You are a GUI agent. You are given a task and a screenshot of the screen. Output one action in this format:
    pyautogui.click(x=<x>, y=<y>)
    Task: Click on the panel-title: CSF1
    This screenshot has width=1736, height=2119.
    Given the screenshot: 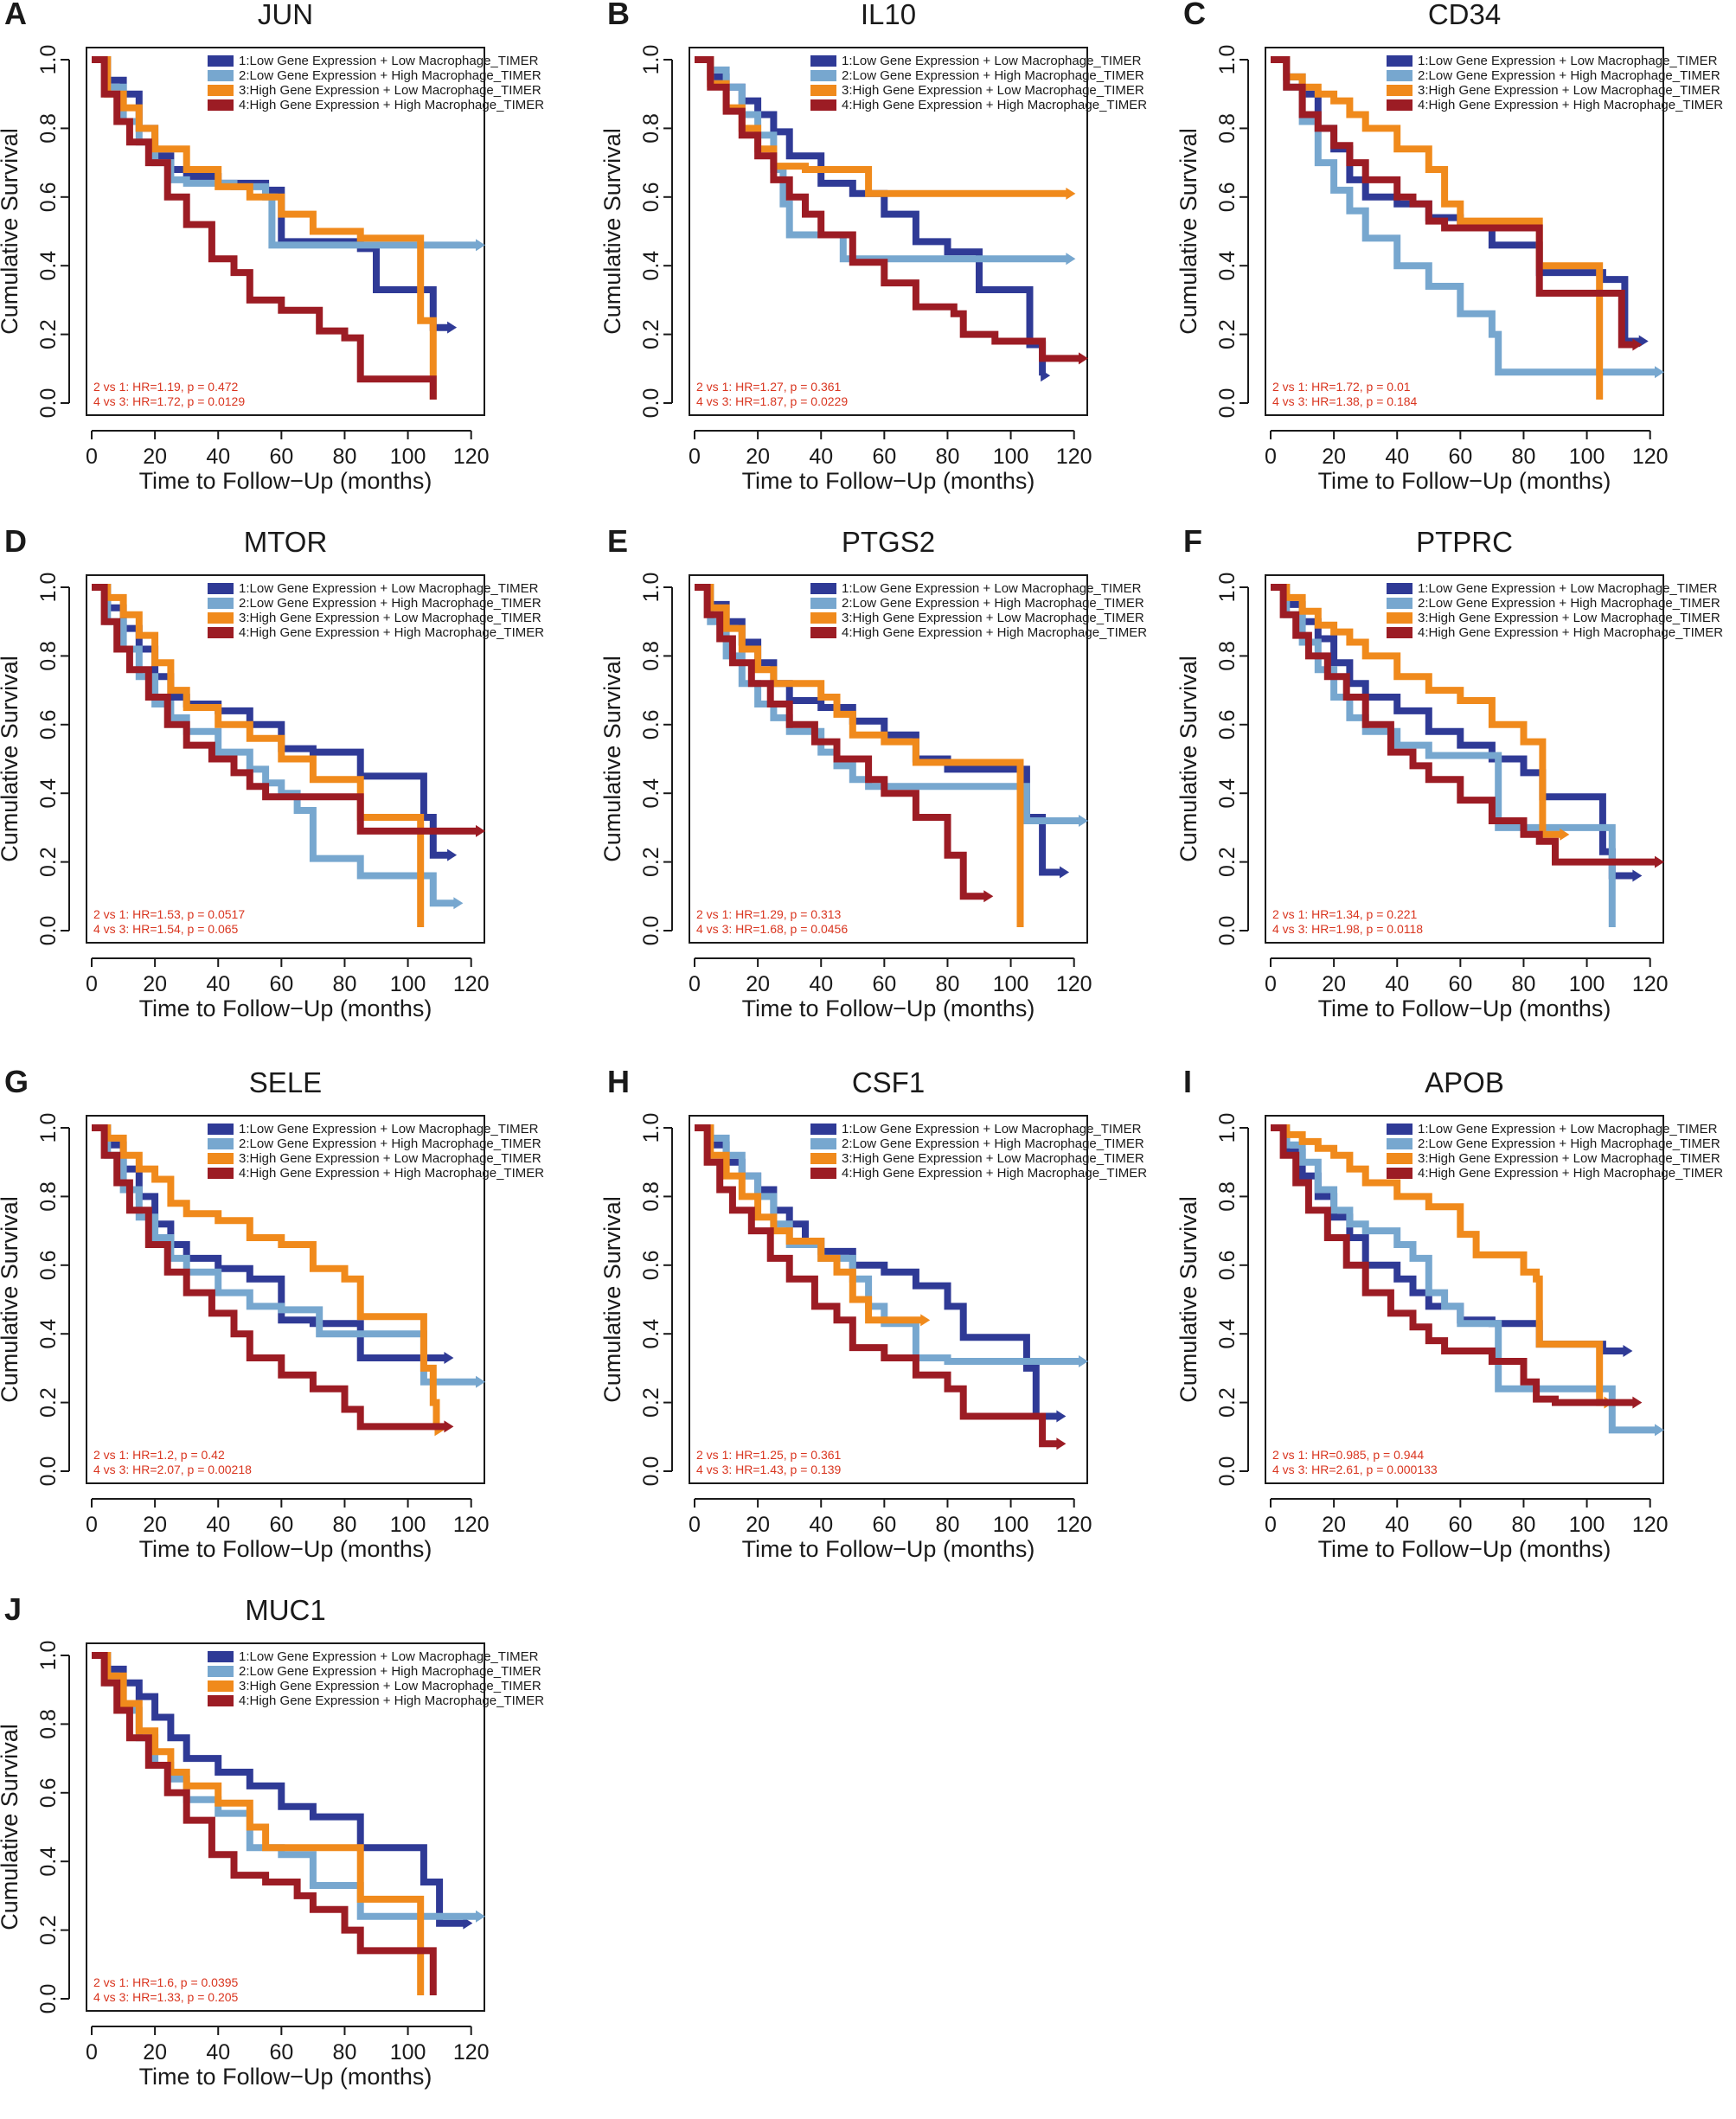 What is the action you would take?
    pyautogui.click(x=888, y=1082)
    